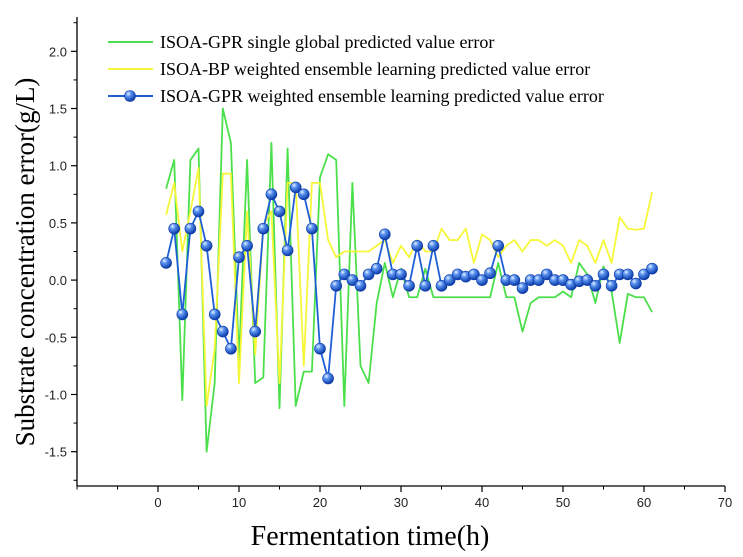  I want to click on y-tick-label: 2.0, so click(58, 51).